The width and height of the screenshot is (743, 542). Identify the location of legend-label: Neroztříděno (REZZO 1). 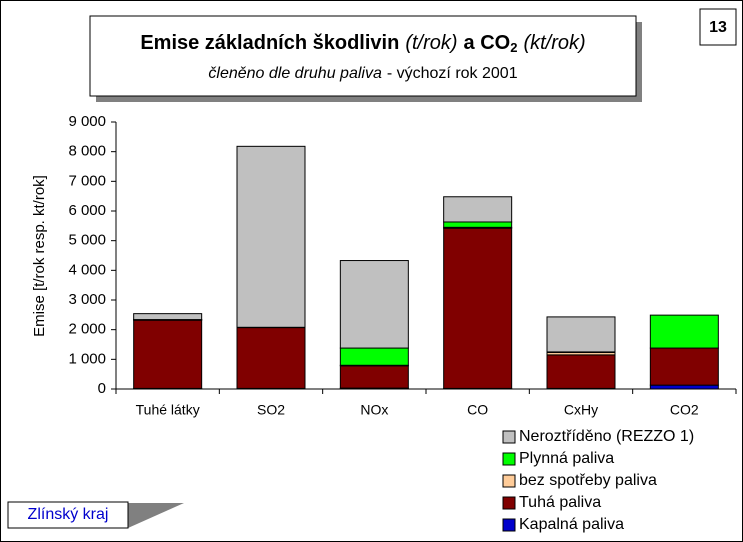
(606, 436).